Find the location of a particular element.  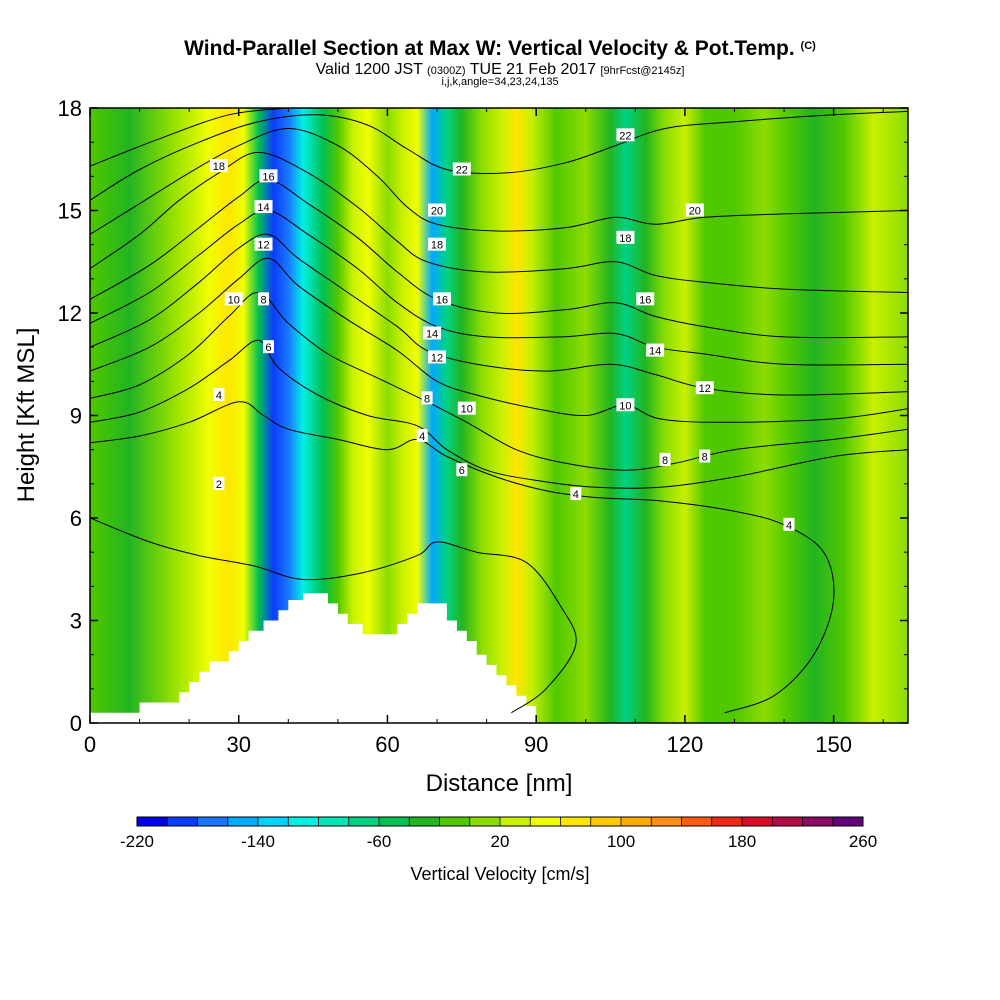

colorbar-tick-label: 260 is located at coordinates (863, 841).